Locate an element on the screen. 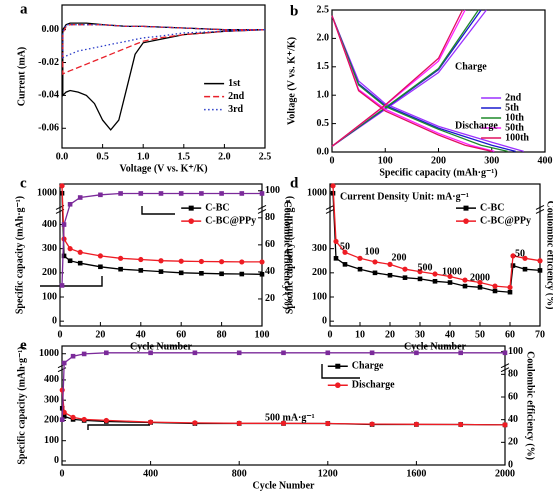  x-tick-label: 400 is located at coordinates (545, 160).